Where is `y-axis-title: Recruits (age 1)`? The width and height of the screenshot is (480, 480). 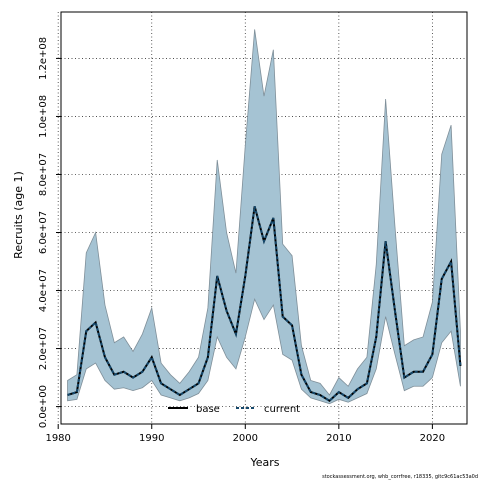
y-axis-title: Recruits (age 1) is located at coordinates (18, 215).